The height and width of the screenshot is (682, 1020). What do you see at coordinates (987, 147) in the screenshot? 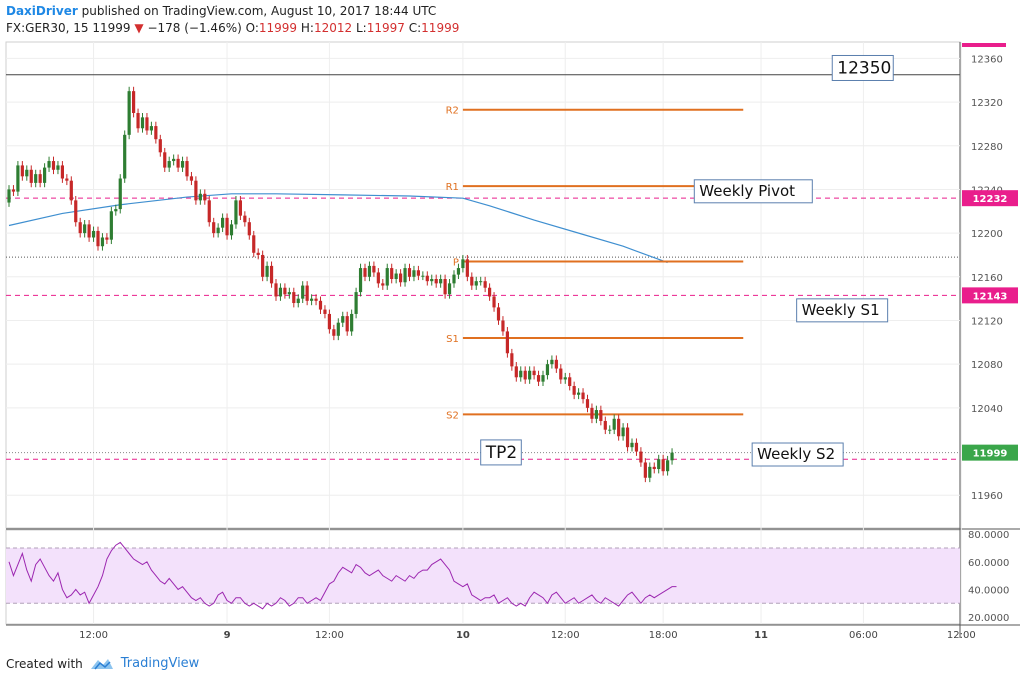
I see `price-tick-label: 12280` at bounding box center [987, 147].